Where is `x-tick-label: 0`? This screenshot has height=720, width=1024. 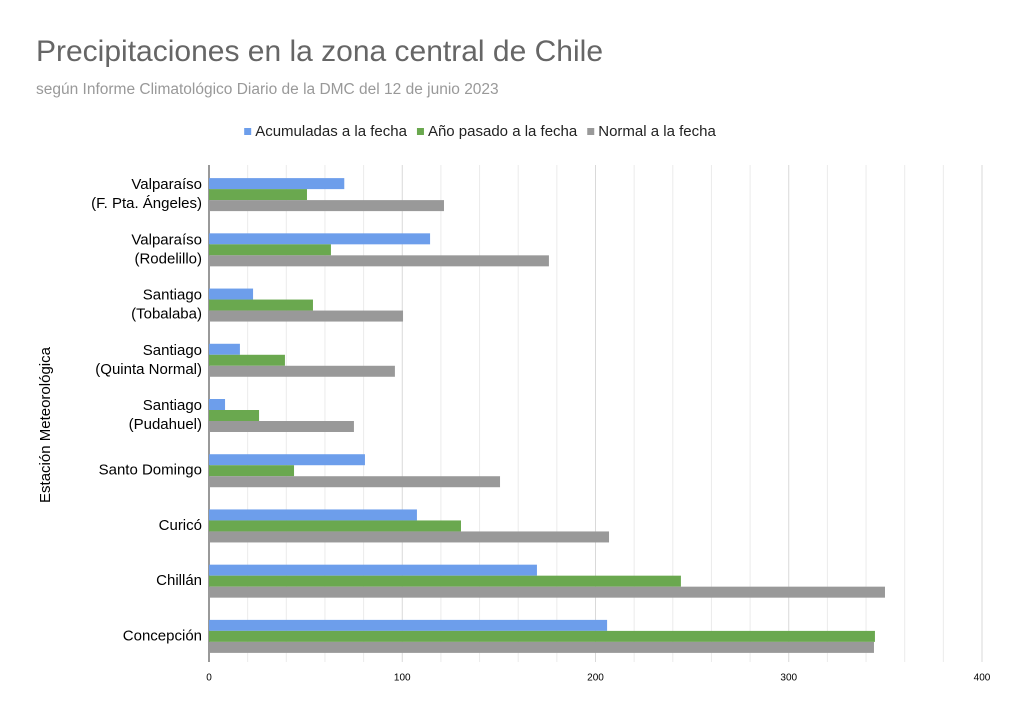 x-tick-label: 0 is located at coordinates (209, 678).